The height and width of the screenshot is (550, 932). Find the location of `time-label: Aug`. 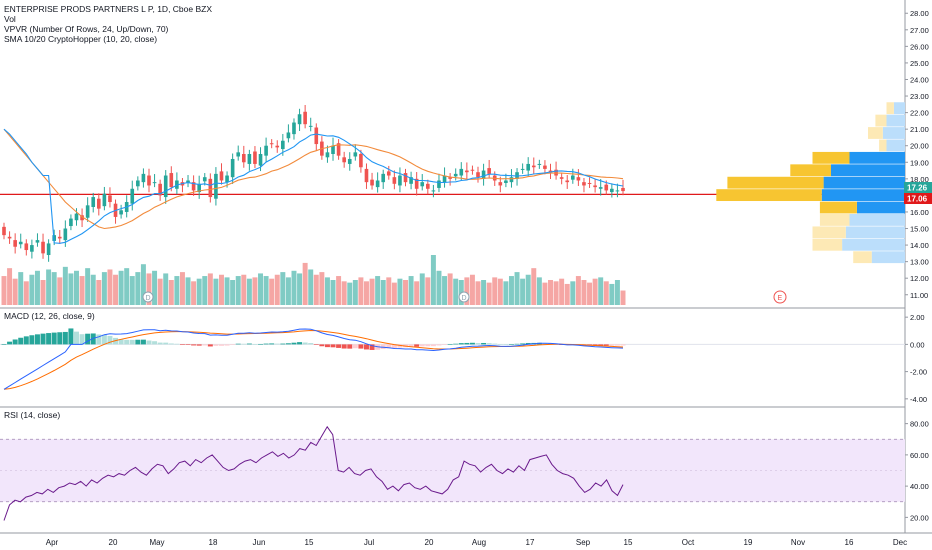

time-label: Aug is located at coordinates (479, 542).